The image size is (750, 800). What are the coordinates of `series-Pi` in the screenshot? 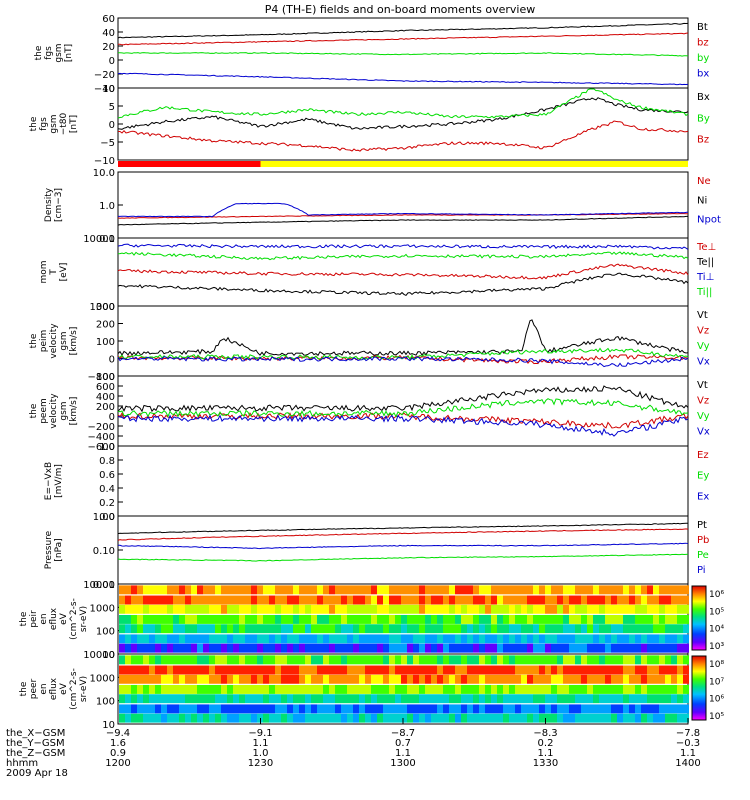 It's located at (403, 546).